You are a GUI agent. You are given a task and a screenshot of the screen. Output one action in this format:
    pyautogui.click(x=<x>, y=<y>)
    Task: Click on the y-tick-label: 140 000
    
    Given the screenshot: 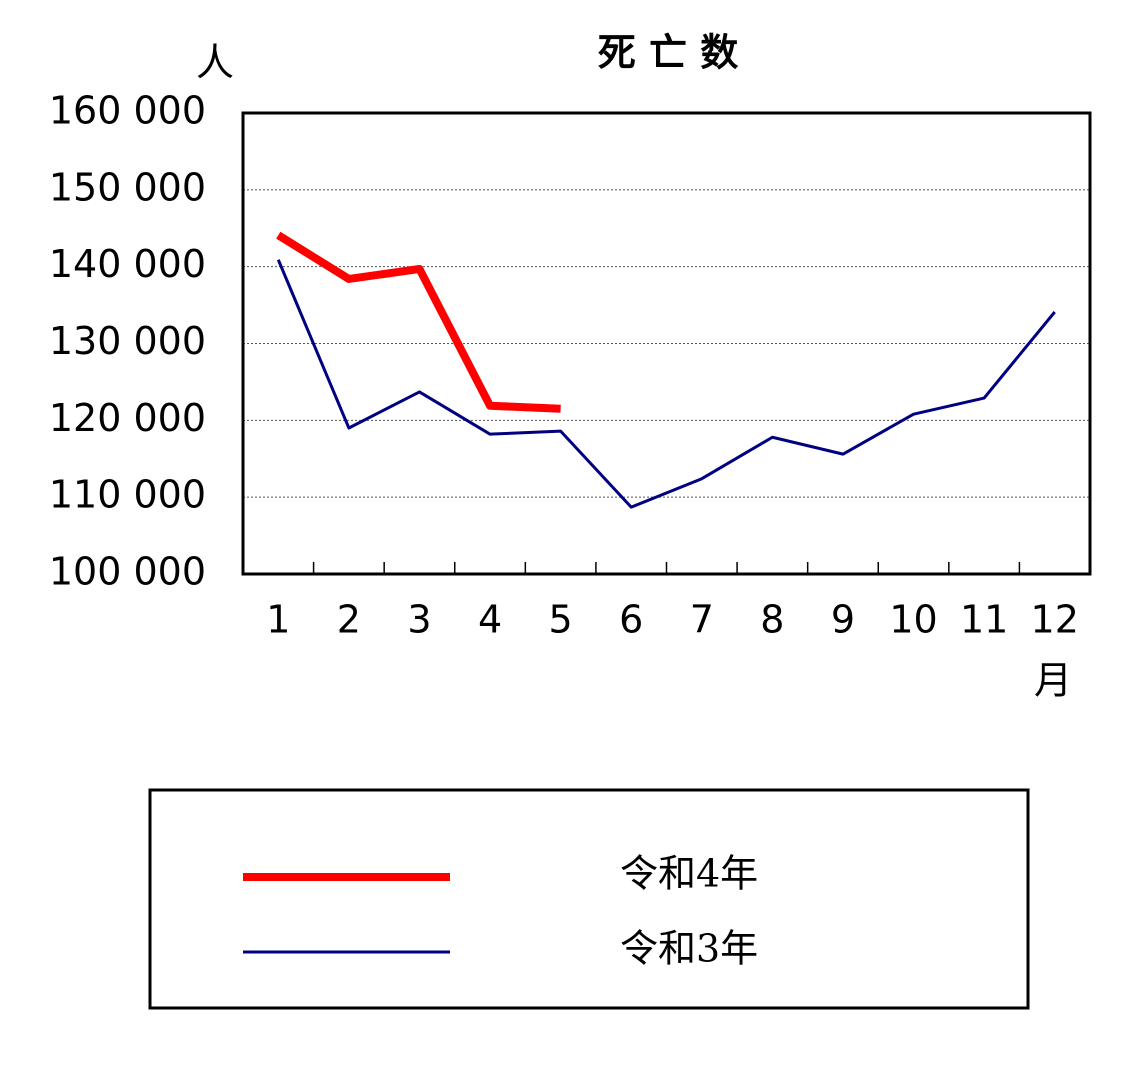 What is the action you would take?
    pyautogui.click(x=127, y=264)
    